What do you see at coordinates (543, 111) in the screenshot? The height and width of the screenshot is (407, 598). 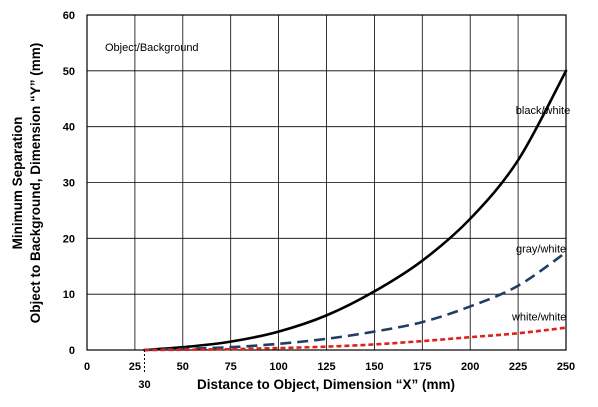 I see `series-label-black-white: black/white` at bounding box center [543, 111].